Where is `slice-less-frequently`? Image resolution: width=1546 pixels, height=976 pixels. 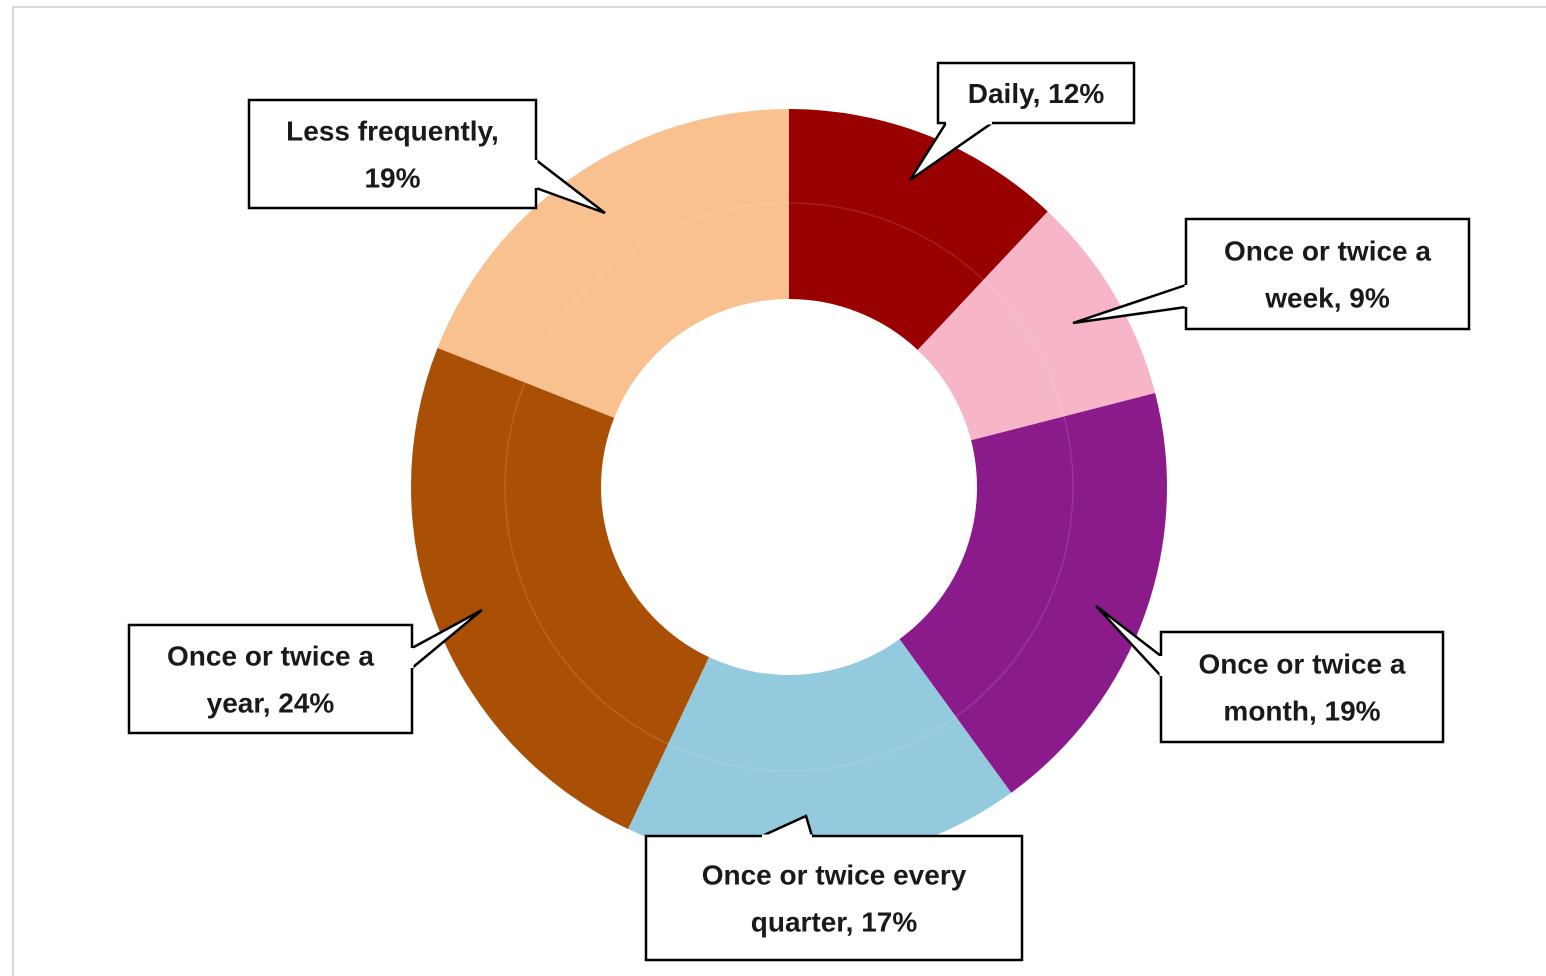
slice-less-frequently is located at coordinates (613, 263).